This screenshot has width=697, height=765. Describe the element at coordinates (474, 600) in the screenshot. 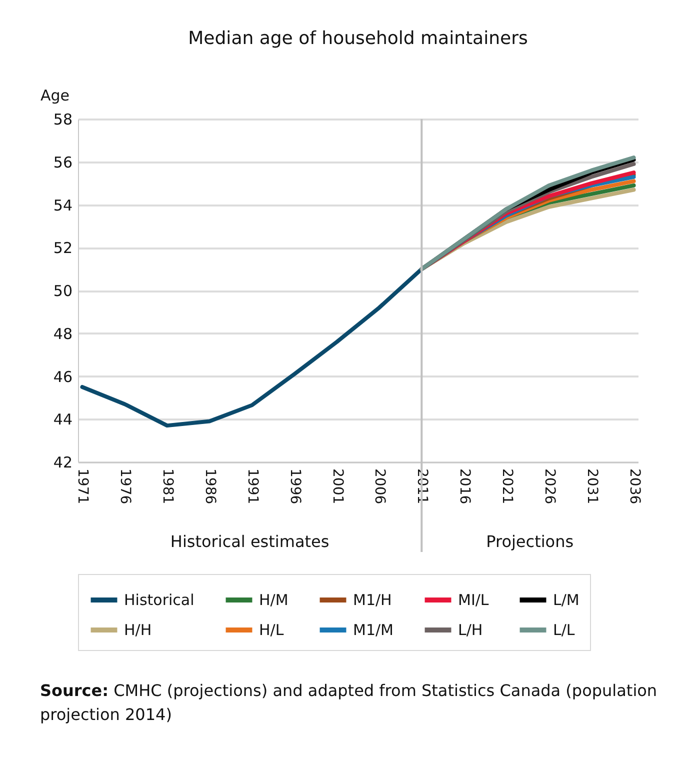

I see `legend-label: MI/L` at that location.